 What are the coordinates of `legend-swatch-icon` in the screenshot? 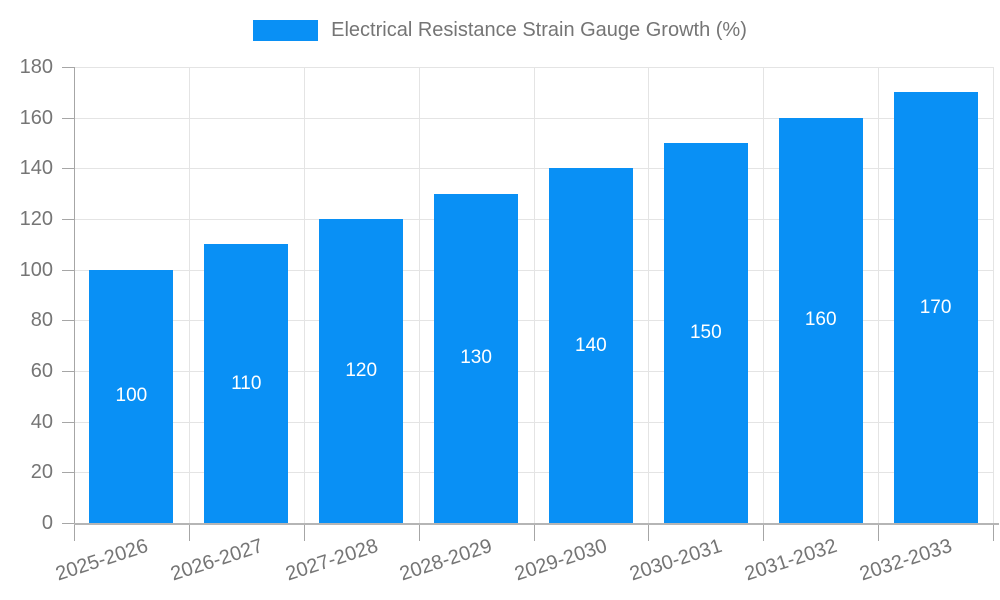 It's located at (286, 30).